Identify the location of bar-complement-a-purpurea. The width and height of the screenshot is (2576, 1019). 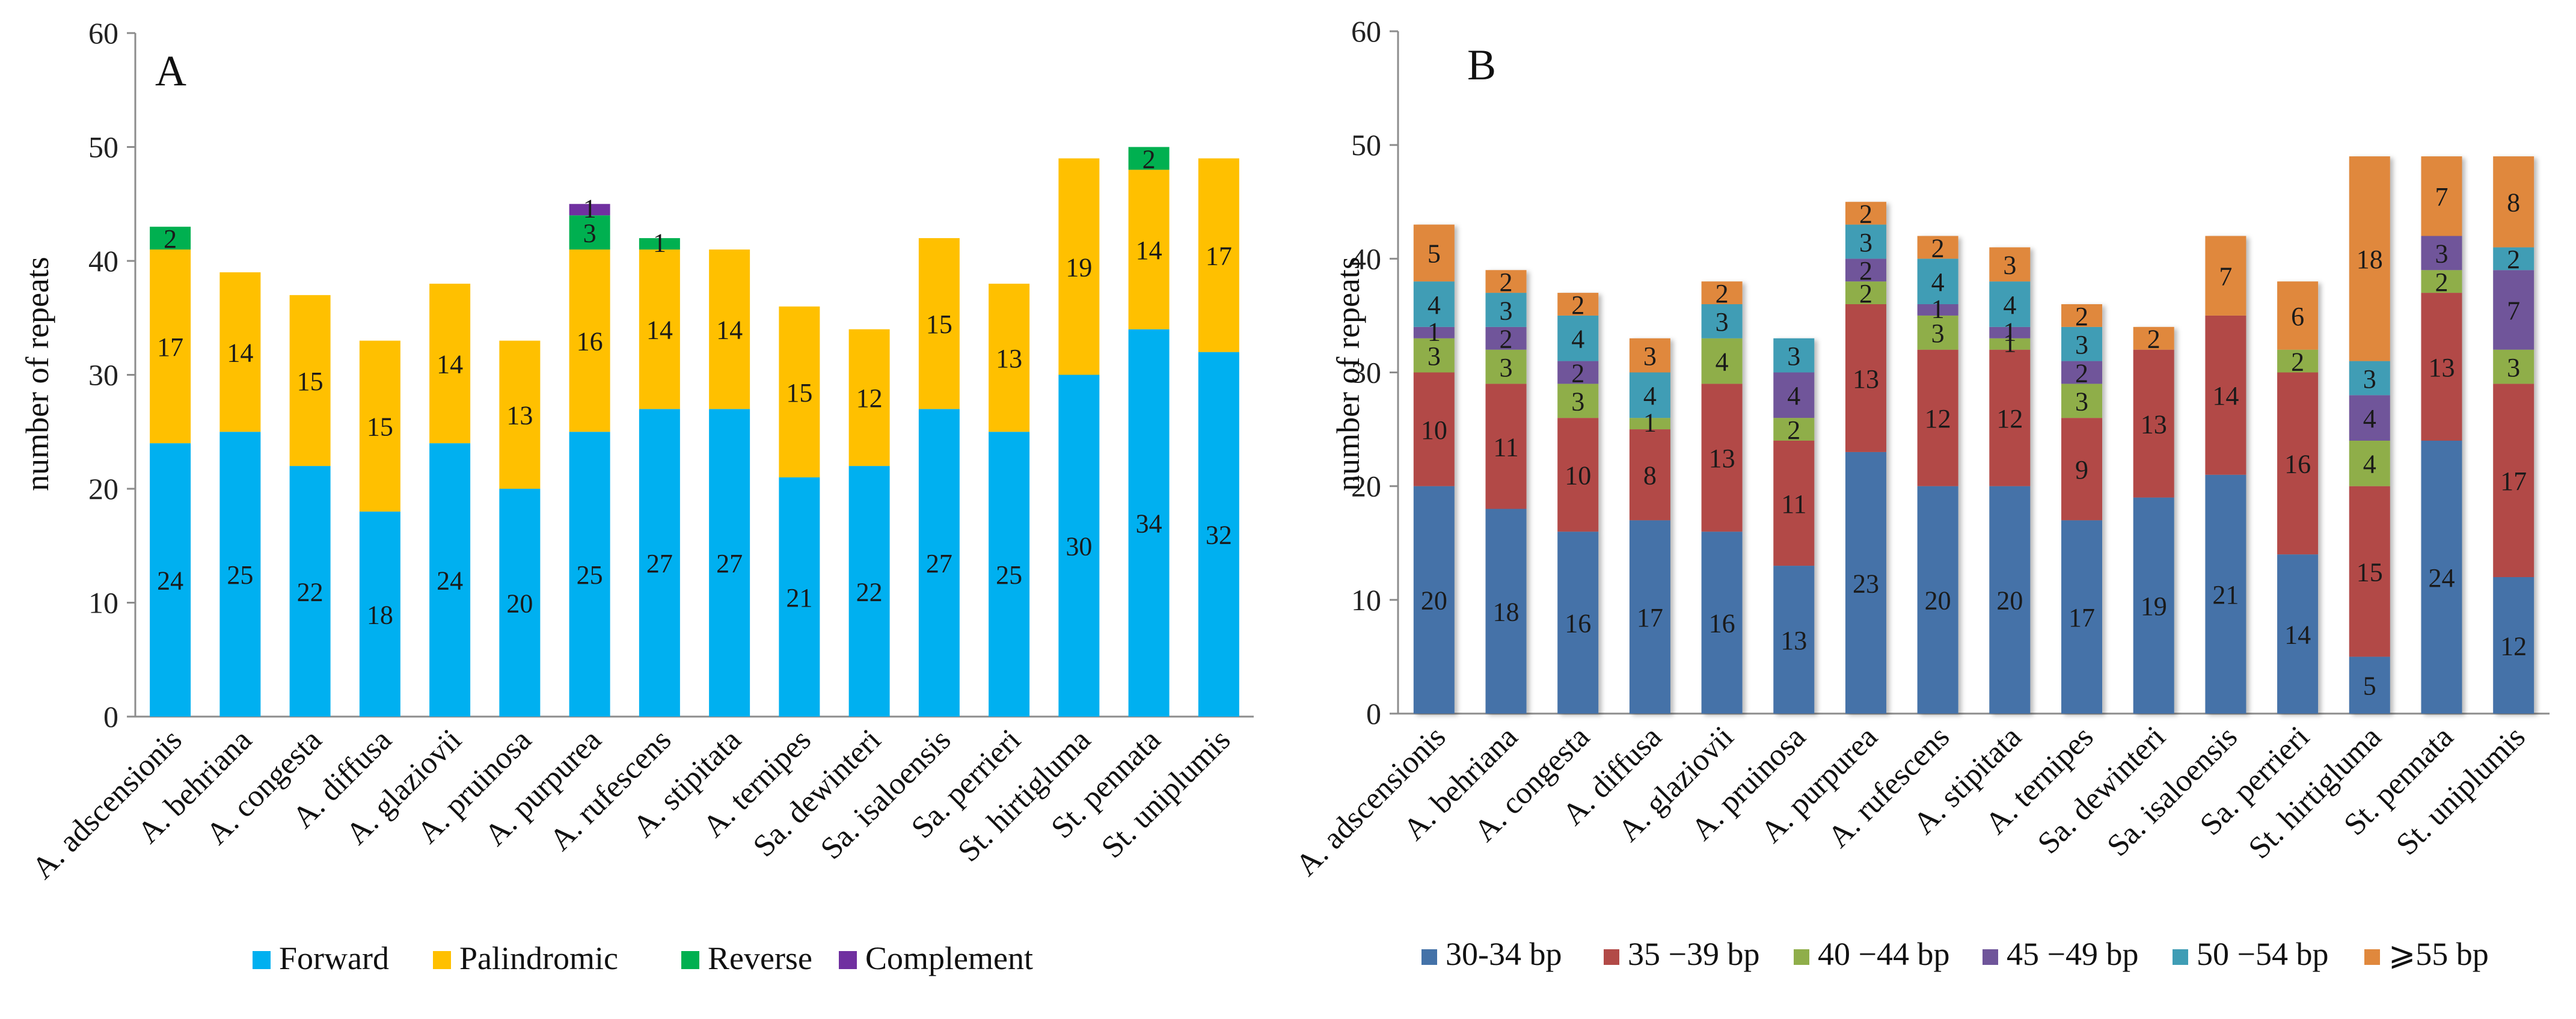
(589, 210).